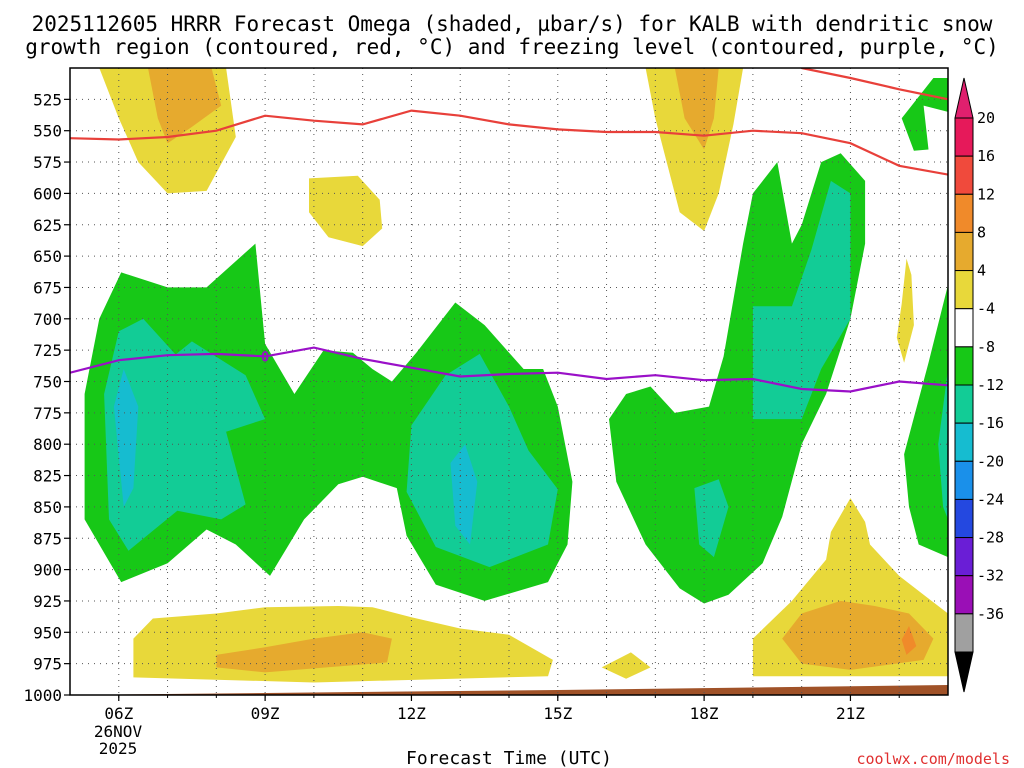 This screenshot has width=1024, height=768. Describe the element at coordinates (986, 194) in the screenshot. I see `colorbar-label-2: 12` at that location.